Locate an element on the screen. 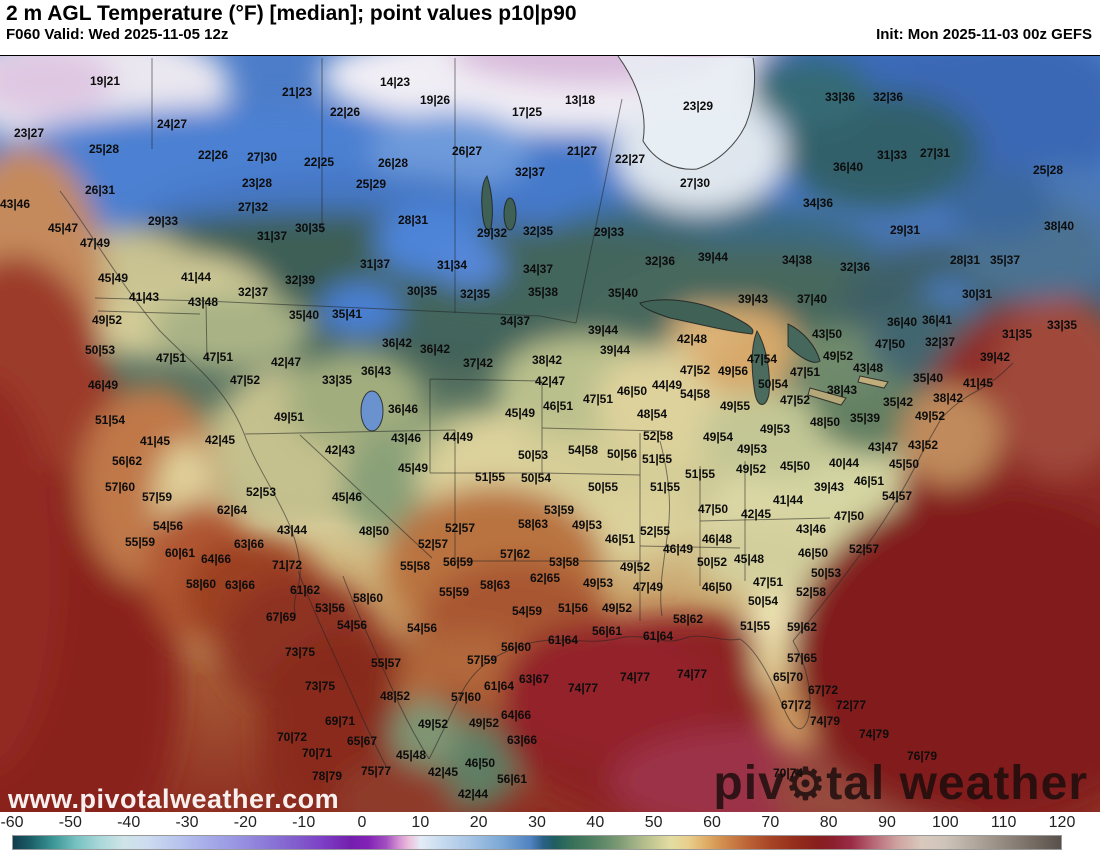 The width and height of the screenshot is (1100, 850). pacific-coastline is located at coordinates (180, 403).